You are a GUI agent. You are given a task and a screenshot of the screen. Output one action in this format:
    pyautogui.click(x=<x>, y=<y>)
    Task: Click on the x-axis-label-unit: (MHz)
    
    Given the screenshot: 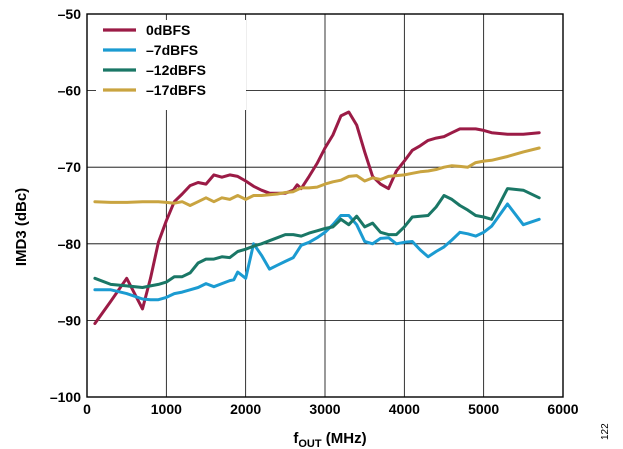 What is the action you would take?
    pyautogui.click(x=344, y=438)
    